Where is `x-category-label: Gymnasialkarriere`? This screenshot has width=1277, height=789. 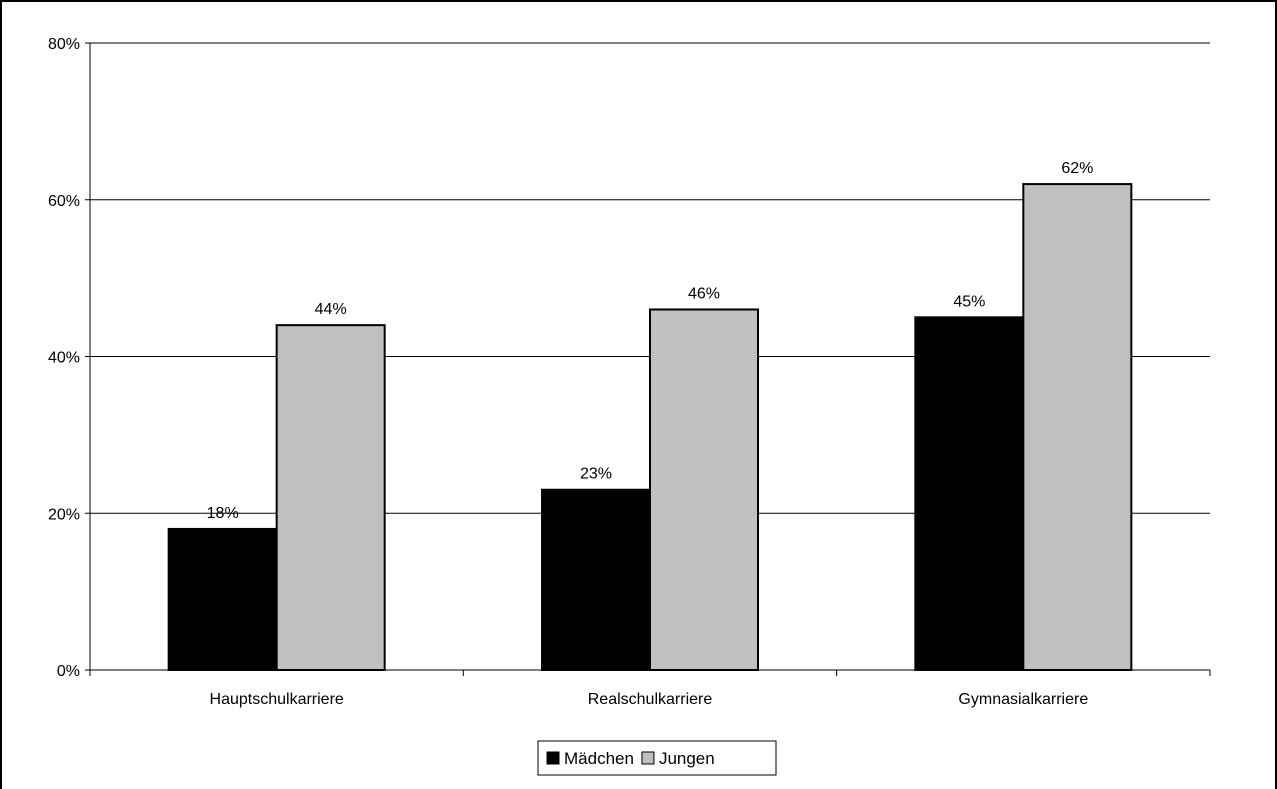 x-category-label: Gymnasialkarriere is located at coordinates (1023, 699).